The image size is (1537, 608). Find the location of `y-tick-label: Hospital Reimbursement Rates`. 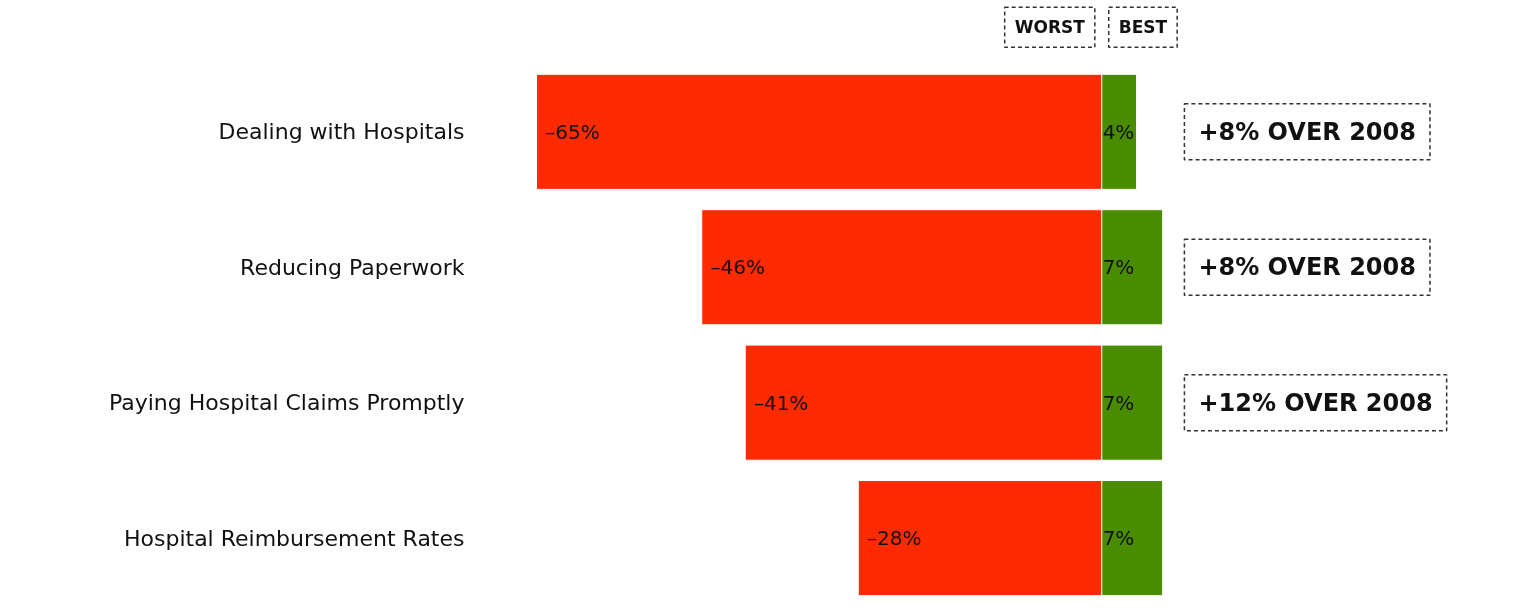

y-tick-label: Hospital Reimbursement Rates is located at coordinates (294, 538).